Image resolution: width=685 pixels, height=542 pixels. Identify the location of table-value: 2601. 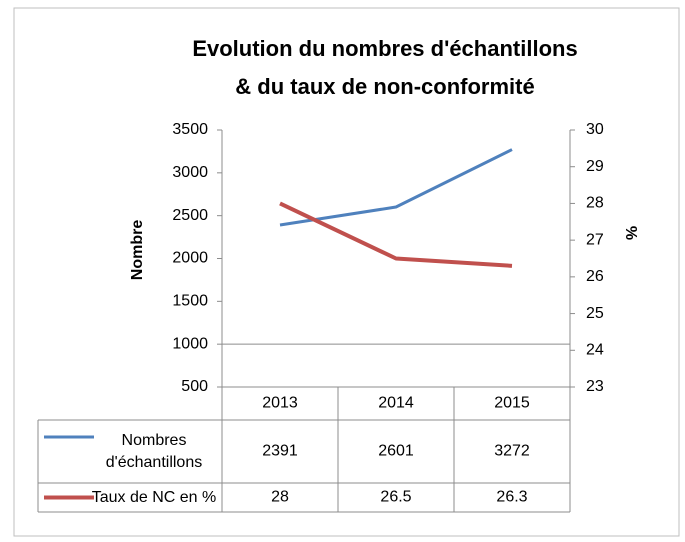
(396, 451).